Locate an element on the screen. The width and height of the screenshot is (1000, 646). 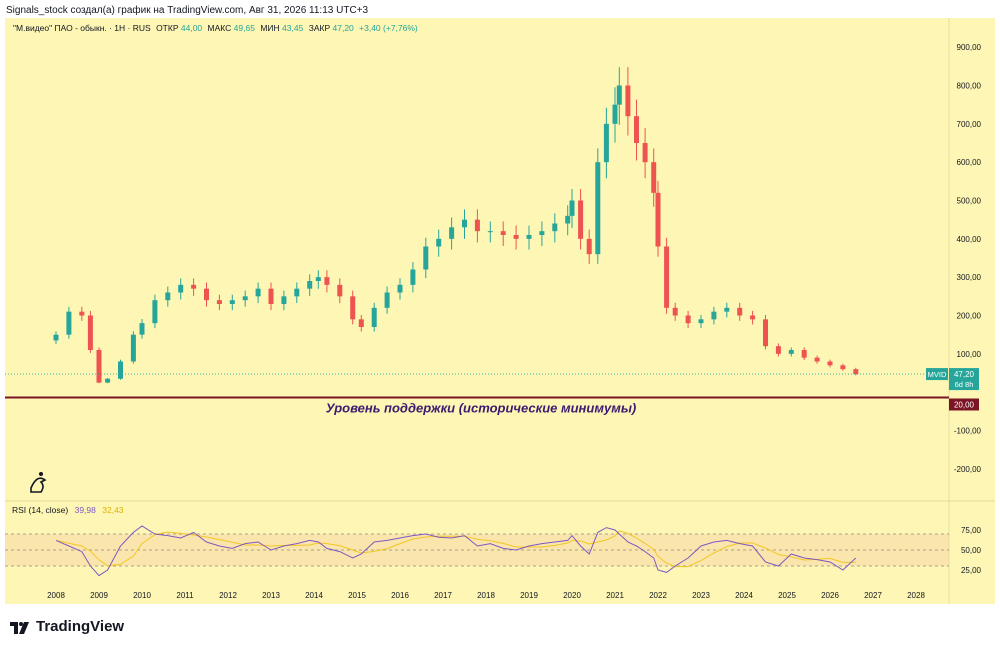
support-tag-box is located at coordinates (964, 404).